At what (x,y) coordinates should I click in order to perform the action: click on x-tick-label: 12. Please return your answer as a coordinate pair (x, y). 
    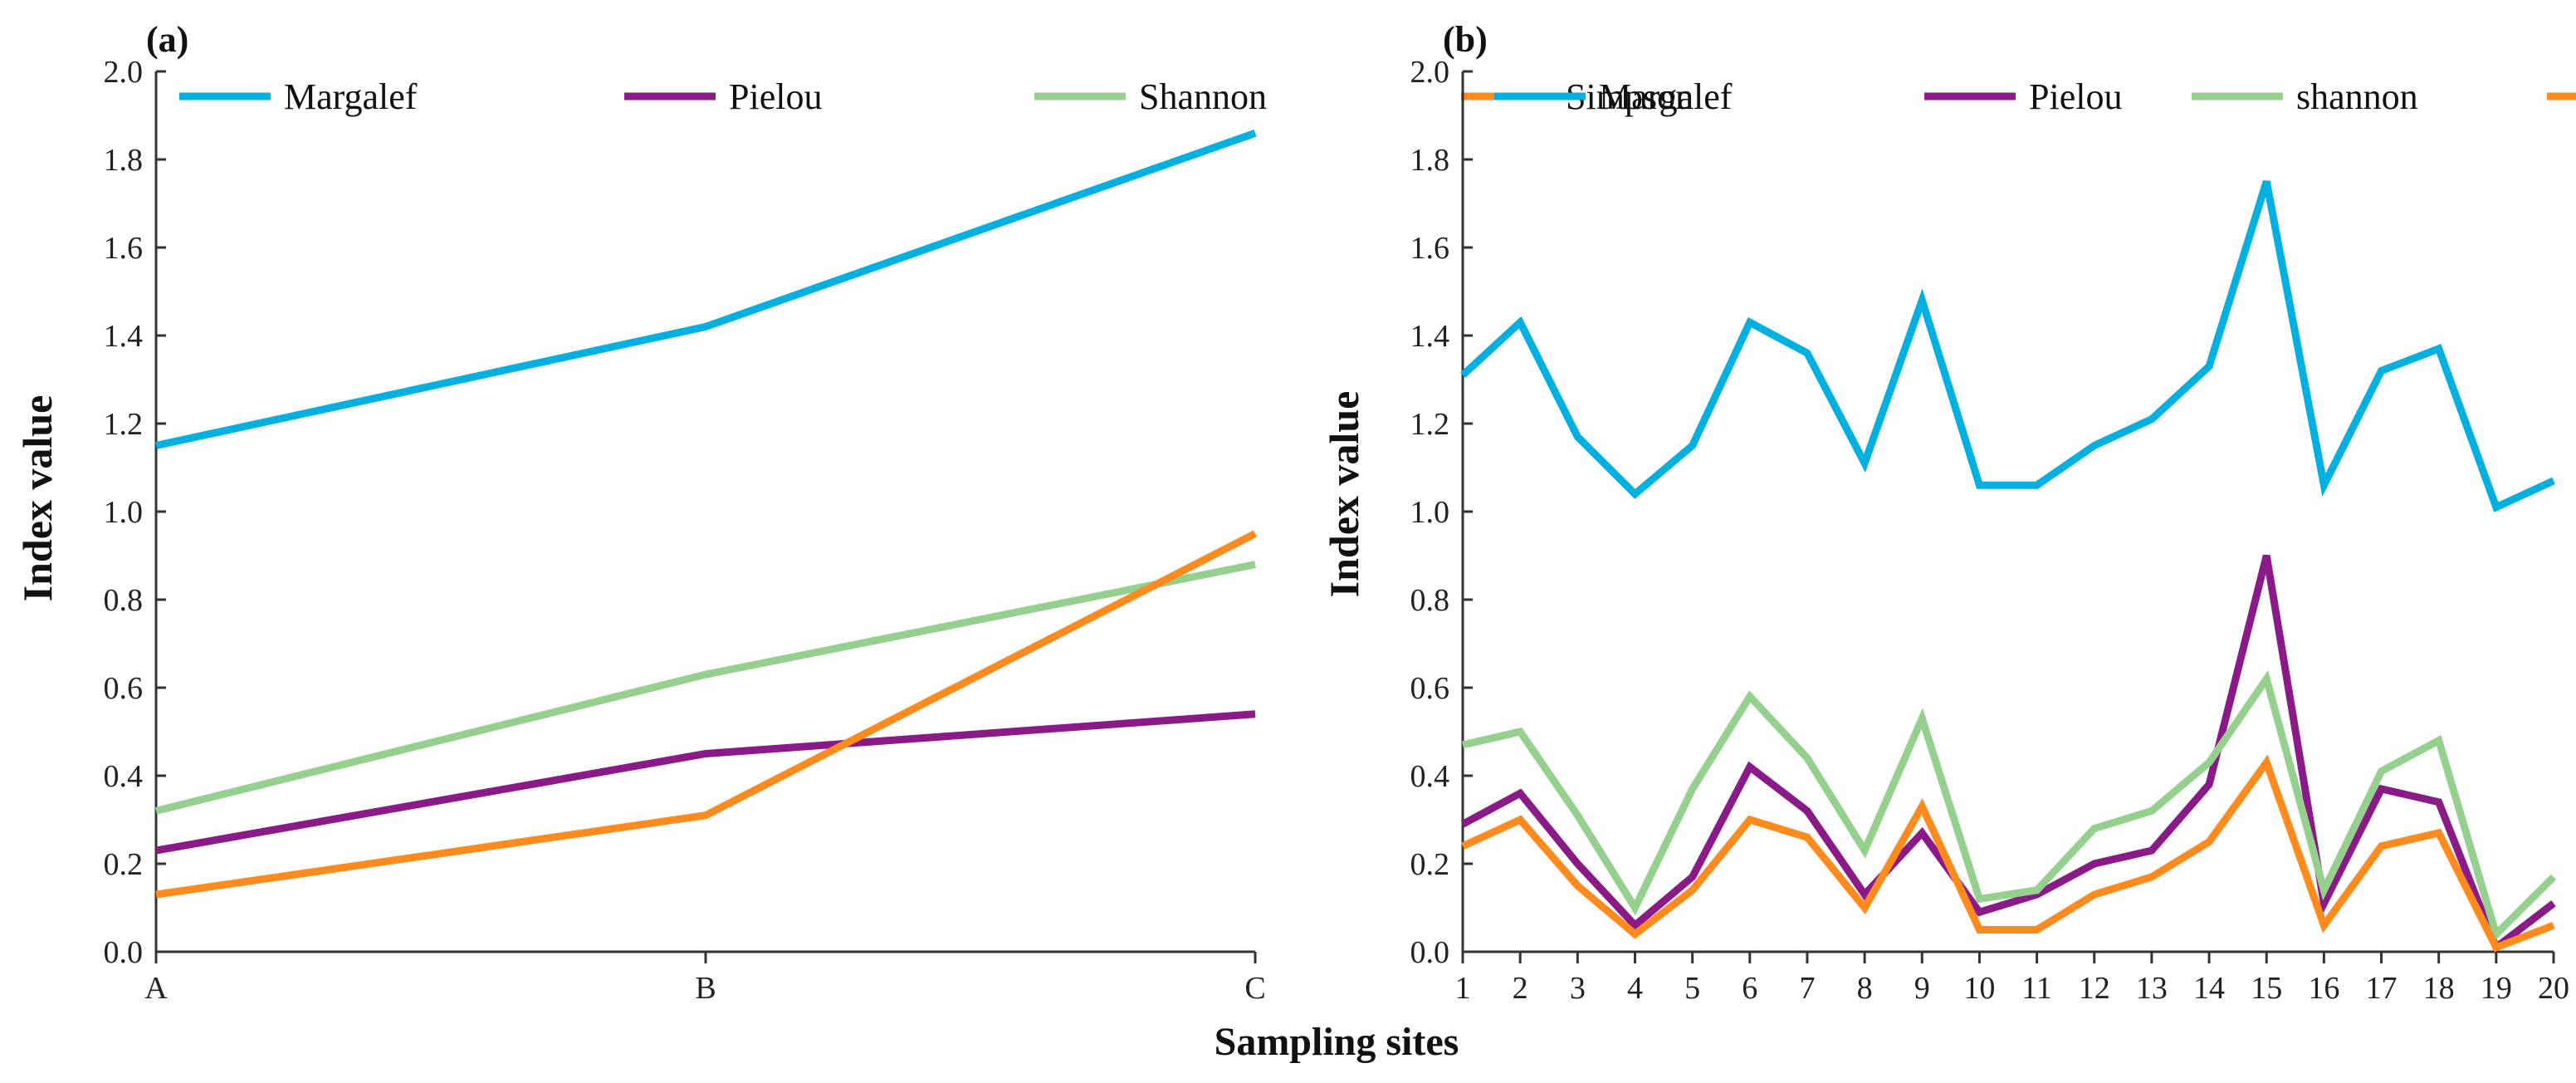
    Looking at the image, I should click on (2094, 988).